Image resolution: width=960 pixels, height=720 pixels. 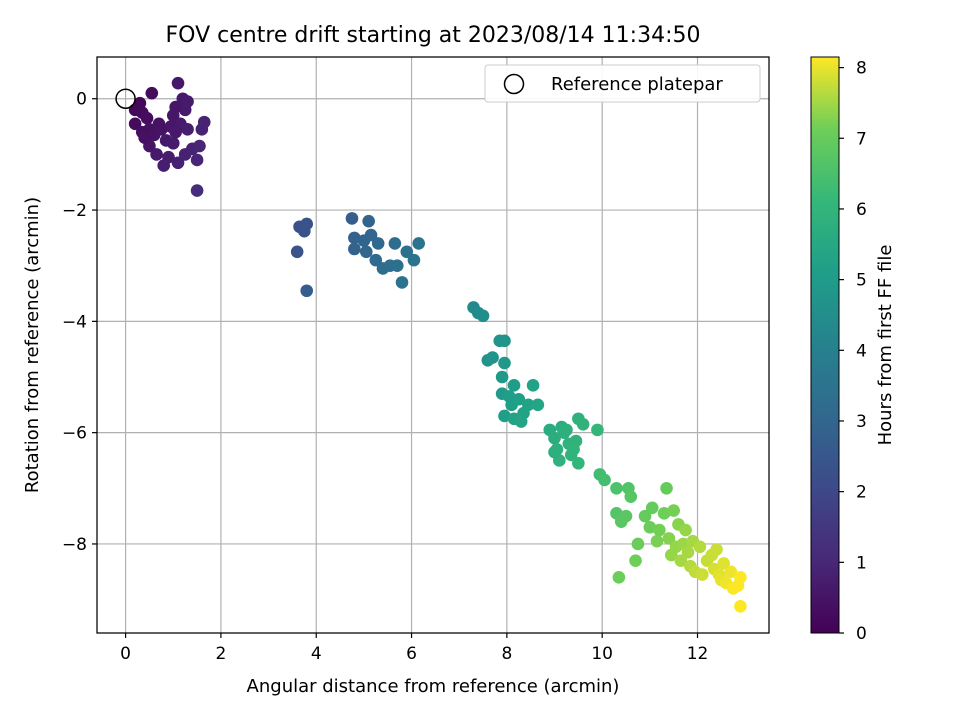 I want to click on colorbar-tick-label: 8, so click(x=861, y=69).